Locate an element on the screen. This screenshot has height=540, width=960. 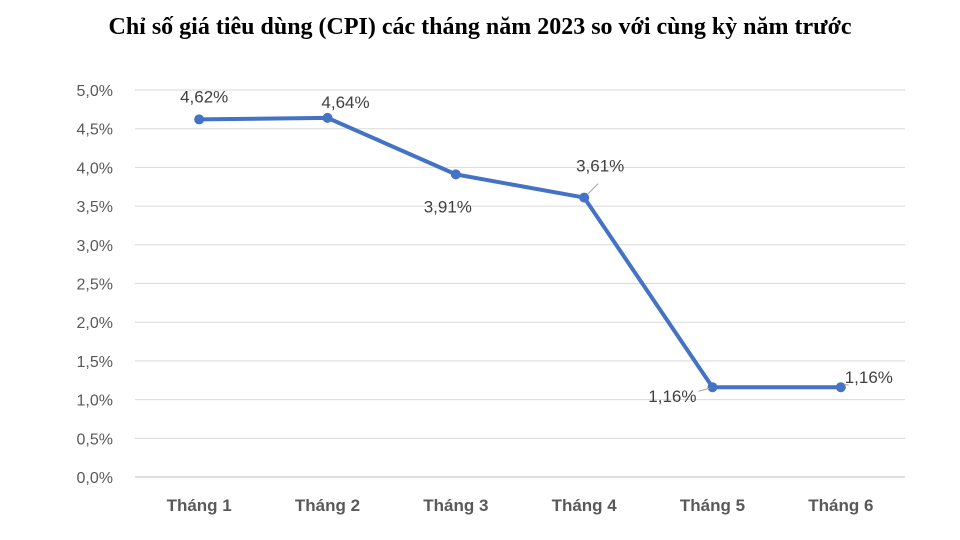
y-tick-label: 3,0% is located at coordinates (95, 246).